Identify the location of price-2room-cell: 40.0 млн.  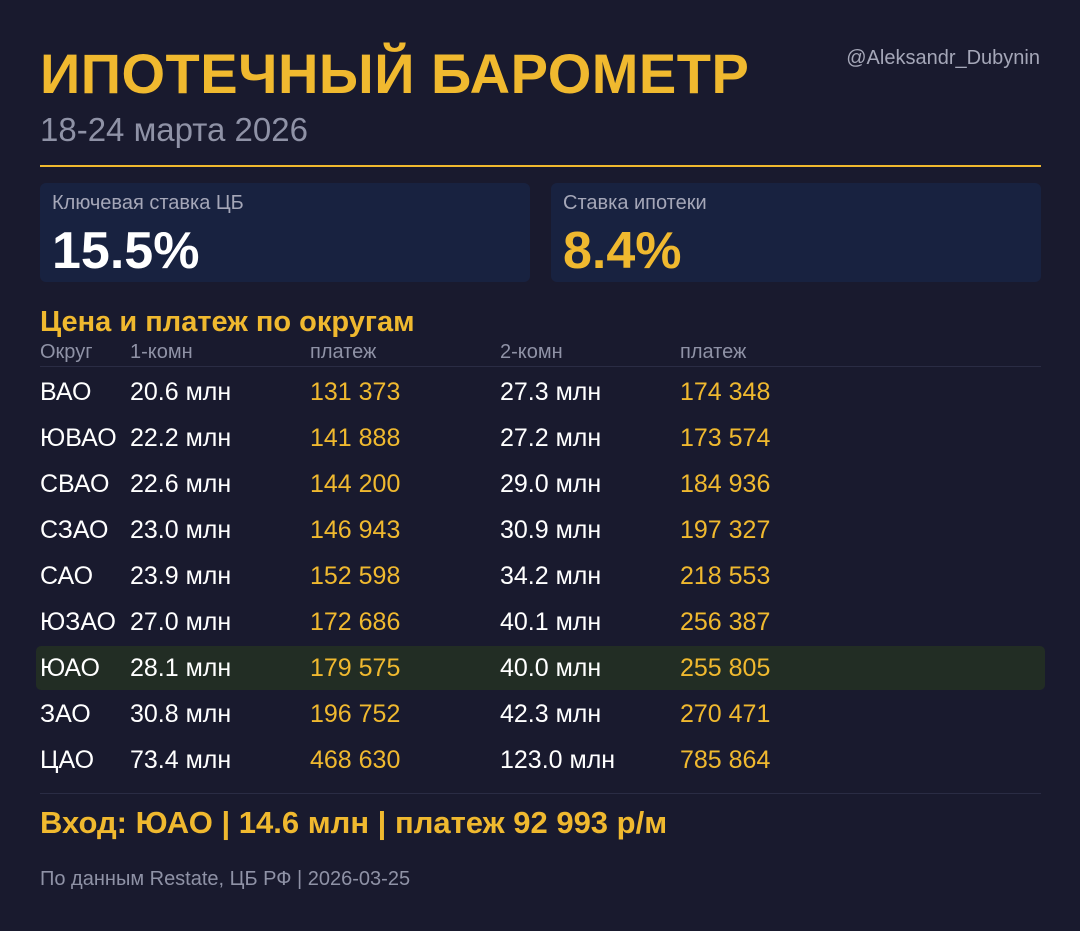
(551, 668).